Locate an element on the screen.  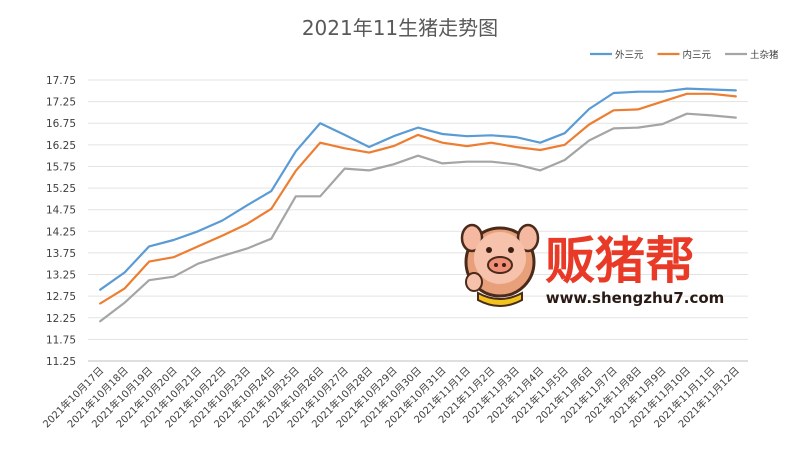
y-tick-label: 12.25 is located at coordinates (61, 319).